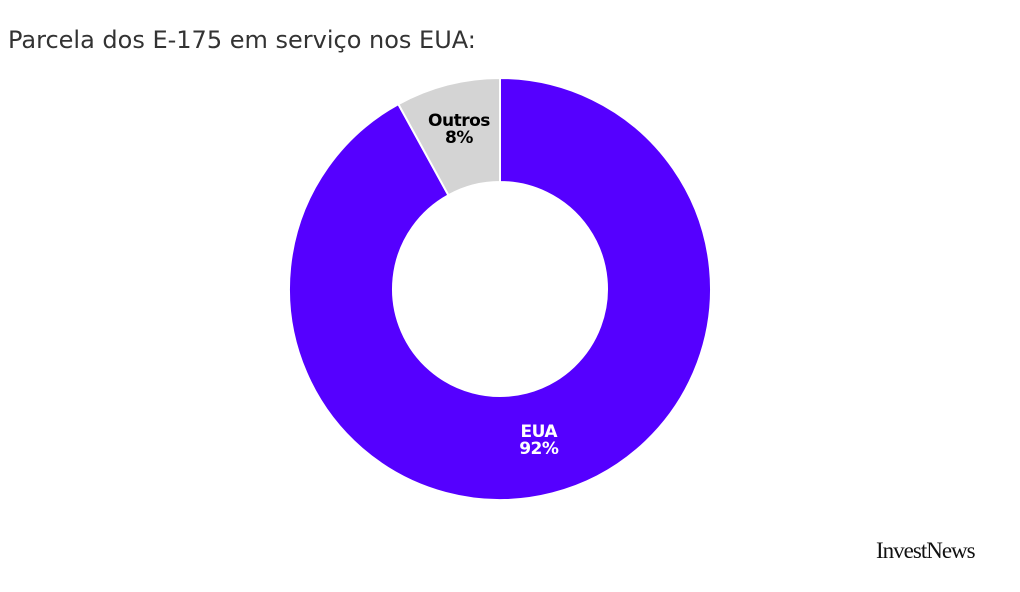  I want to click on slice-outros, so click(448, 136).